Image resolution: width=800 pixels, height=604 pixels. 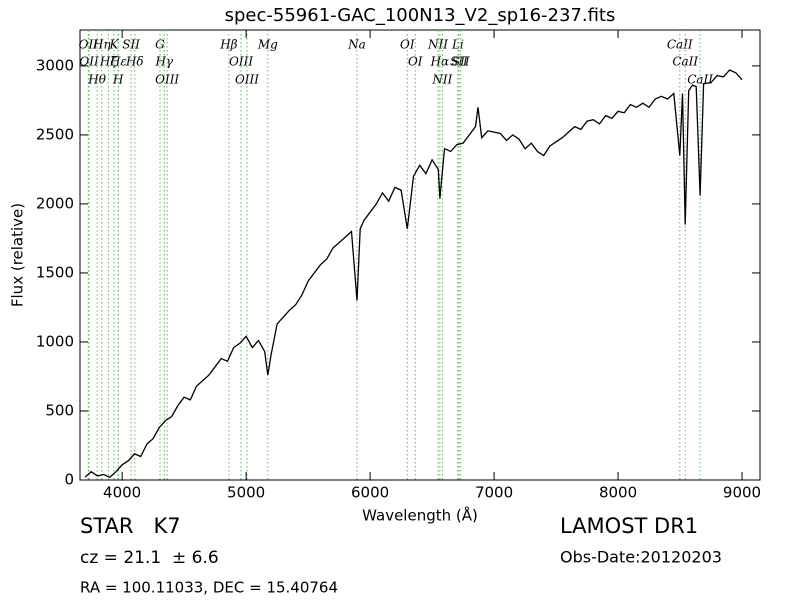 What do you see at coordinates (122, 493) in the screenshot?
I see `x-tick-label: 4000` at bounding box center [122, 493].